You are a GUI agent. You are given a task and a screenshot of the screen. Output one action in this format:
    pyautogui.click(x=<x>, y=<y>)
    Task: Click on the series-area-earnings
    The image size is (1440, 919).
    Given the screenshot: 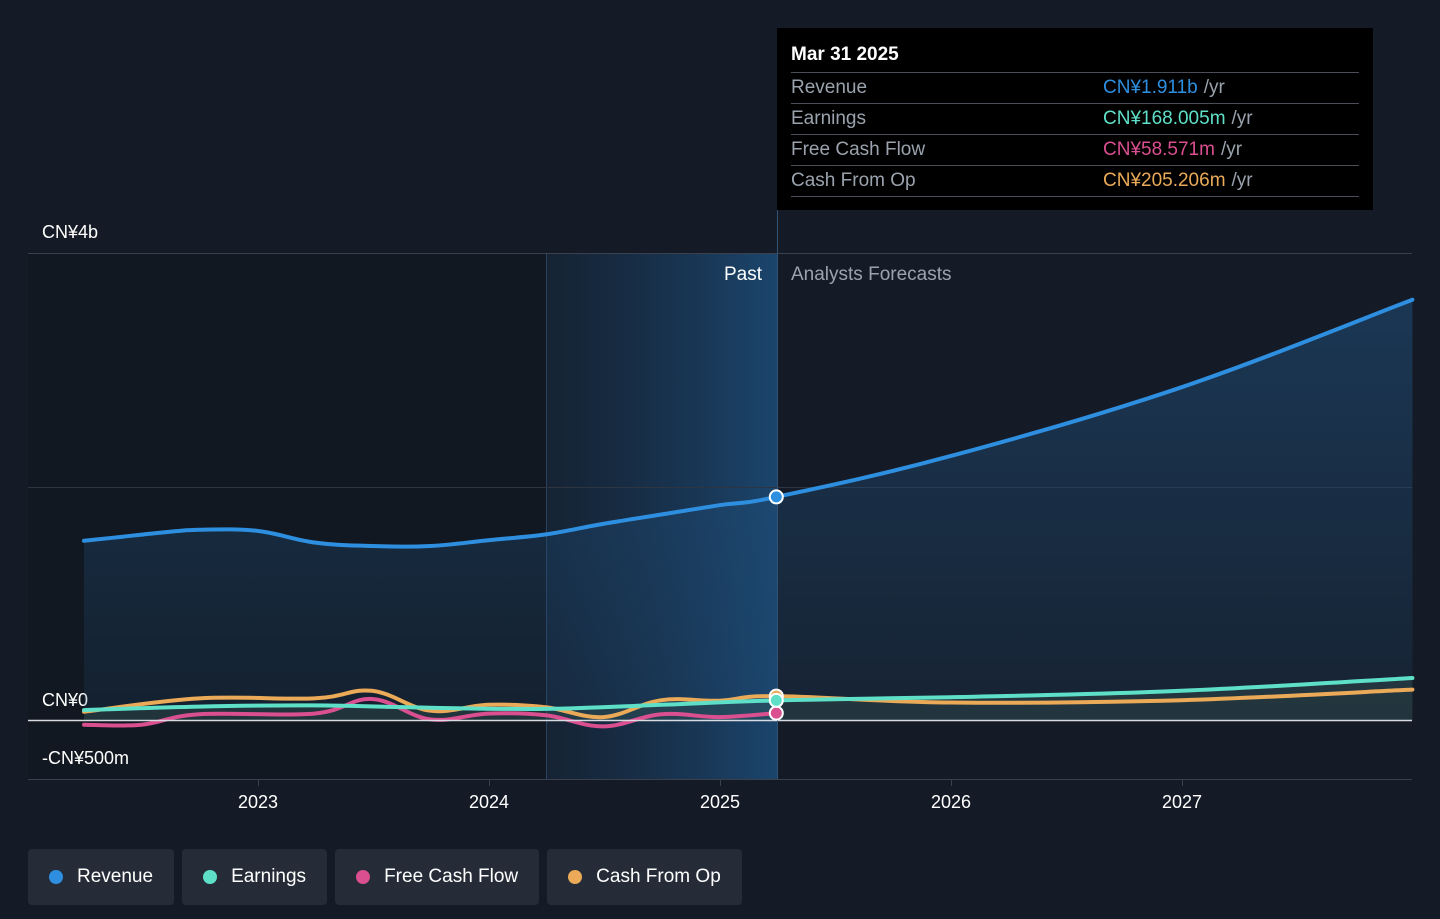 What is the action you would take?
    pyautogui.click(x=748, y=699)
    